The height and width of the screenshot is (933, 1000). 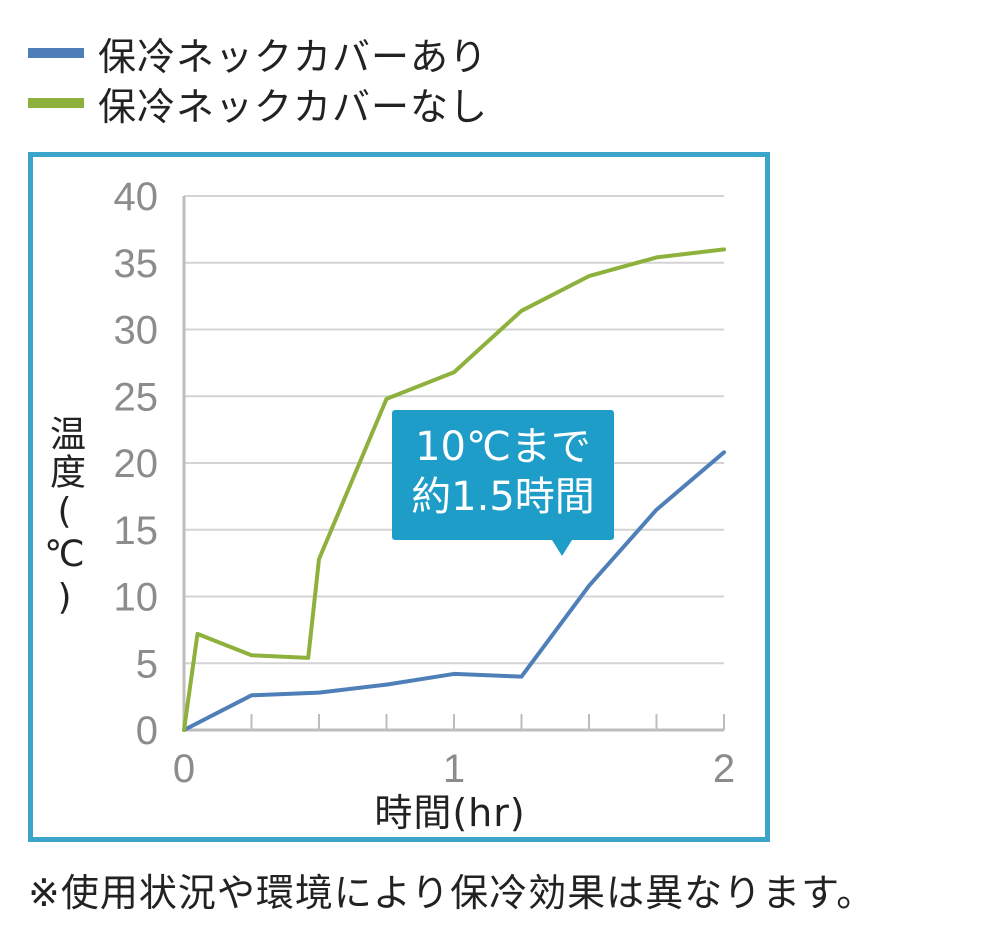 What do you see at coordinates (136, 598) in the screenshot?
I see `y-tick-label-10: 10` at bounding box center [136, 598].